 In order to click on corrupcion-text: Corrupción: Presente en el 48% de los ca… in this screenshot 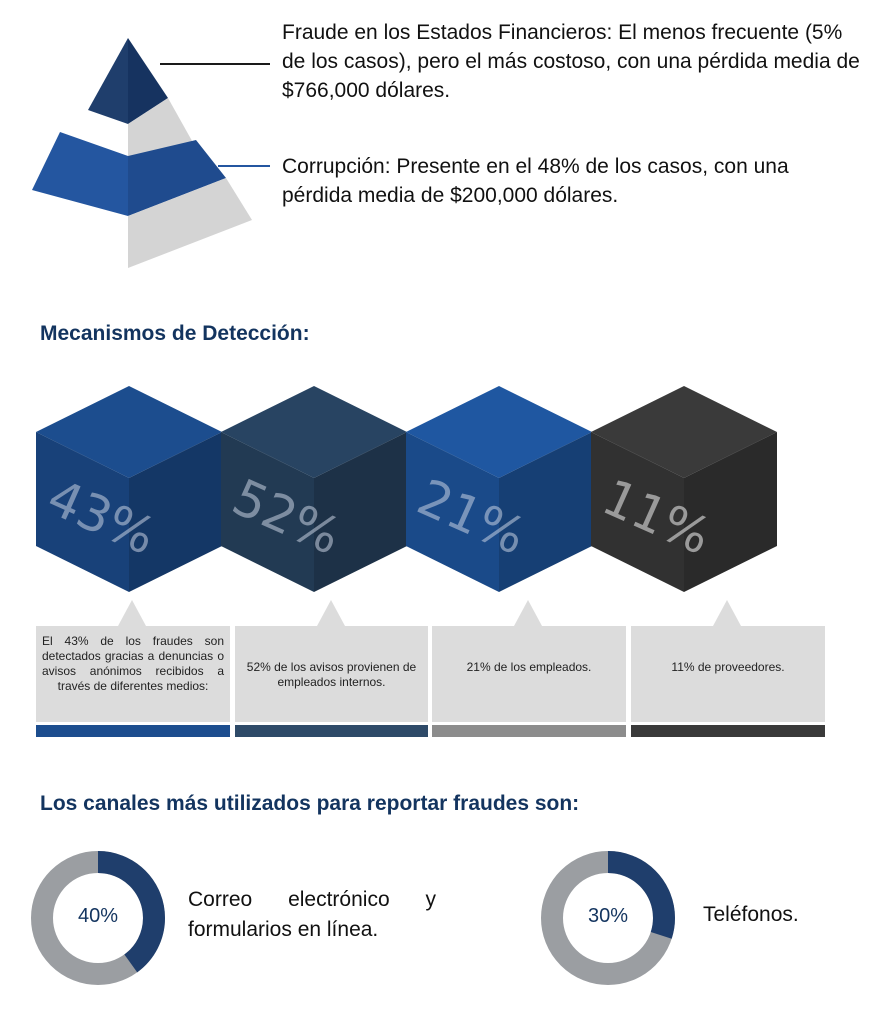, I will do `click(535, 181)`.